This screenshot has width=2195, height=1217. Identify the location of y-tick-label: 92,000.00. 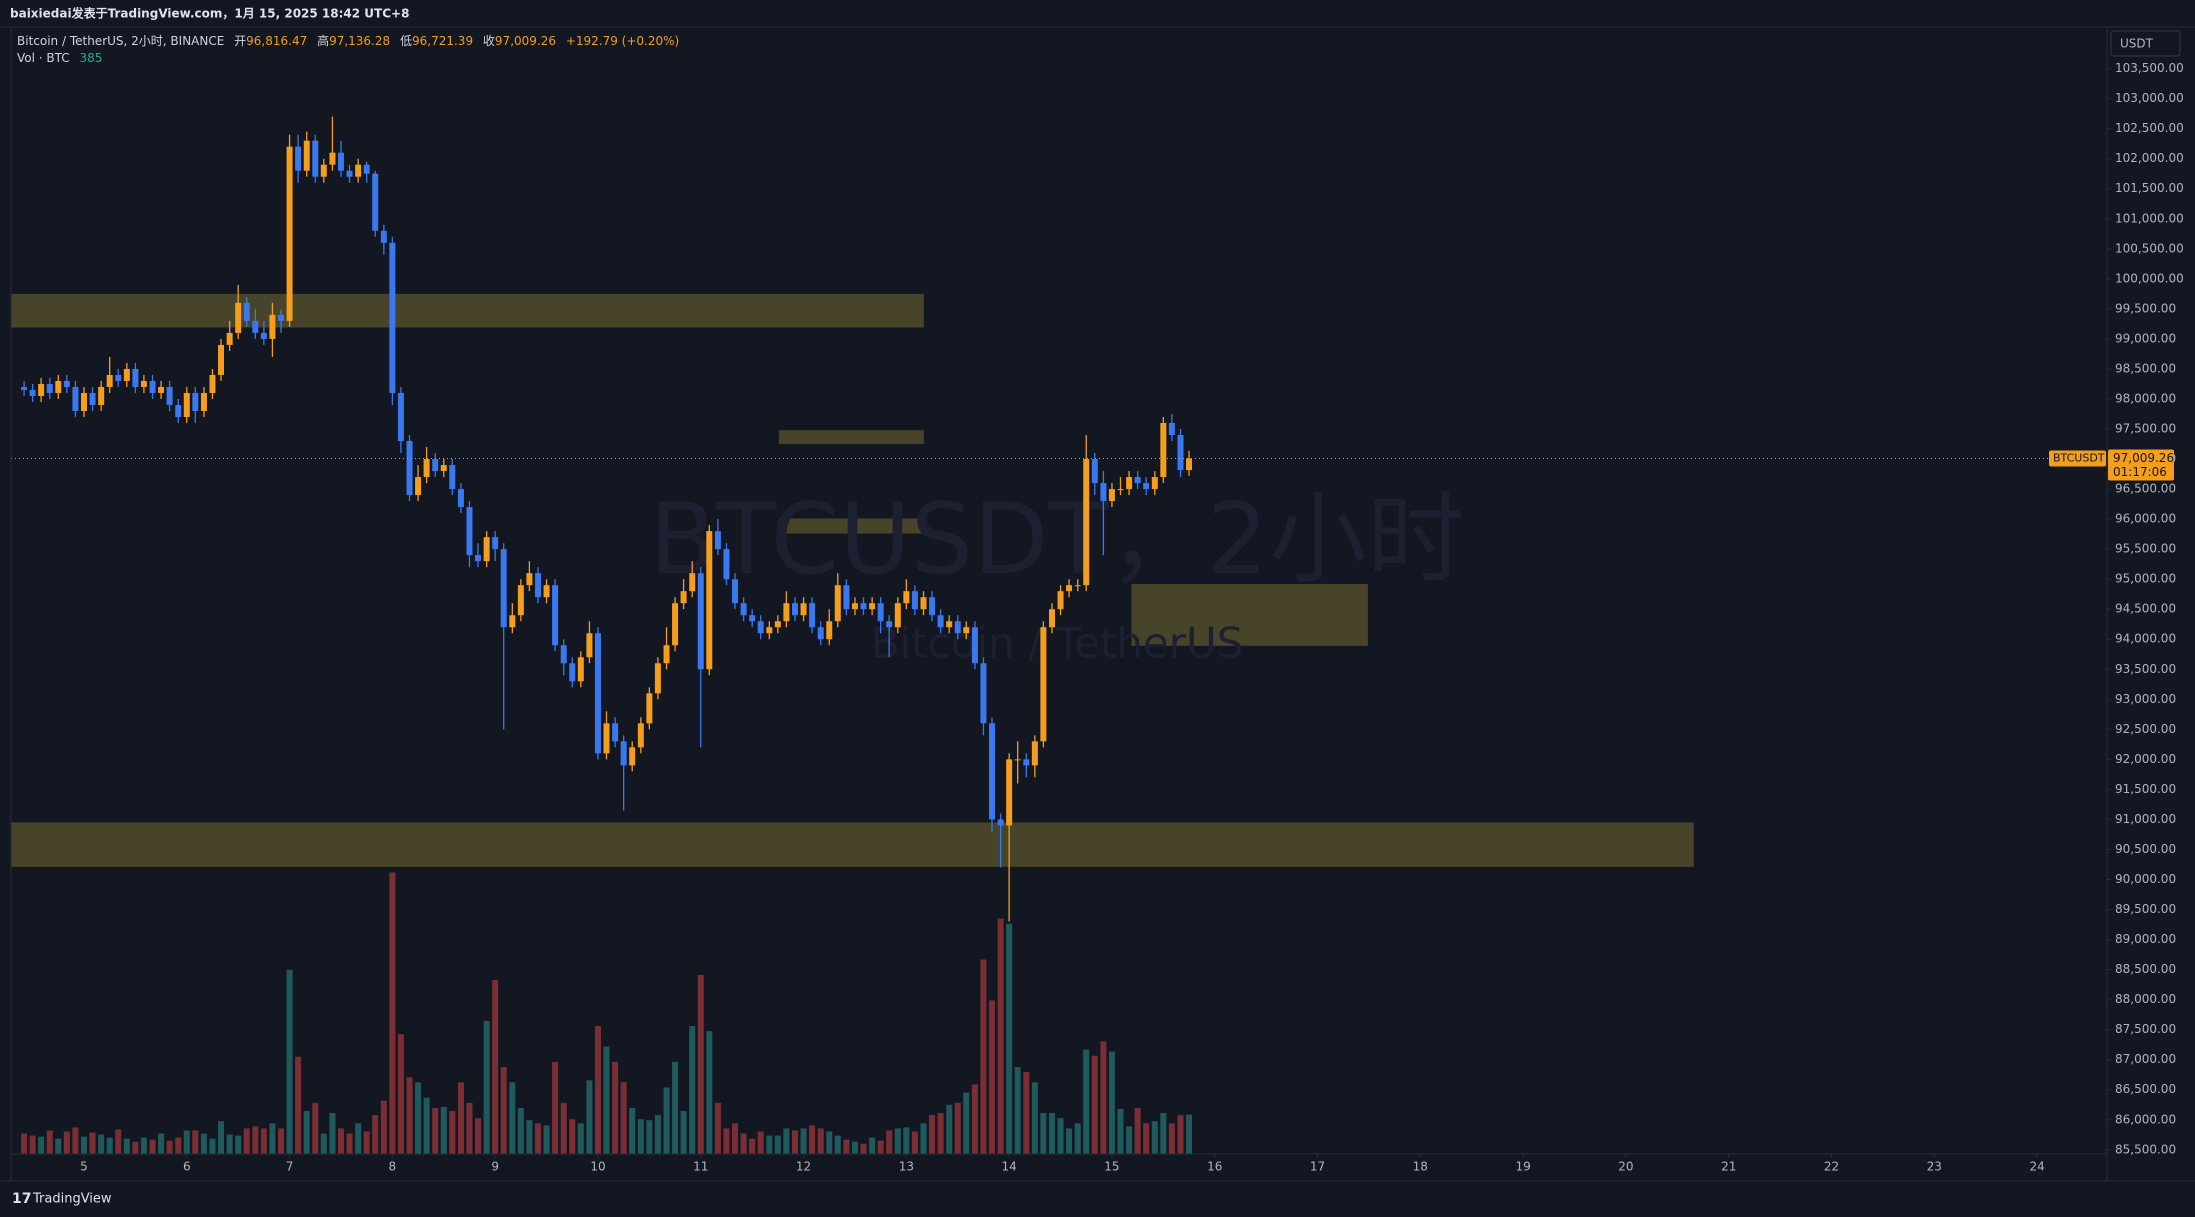
(2145, 759).